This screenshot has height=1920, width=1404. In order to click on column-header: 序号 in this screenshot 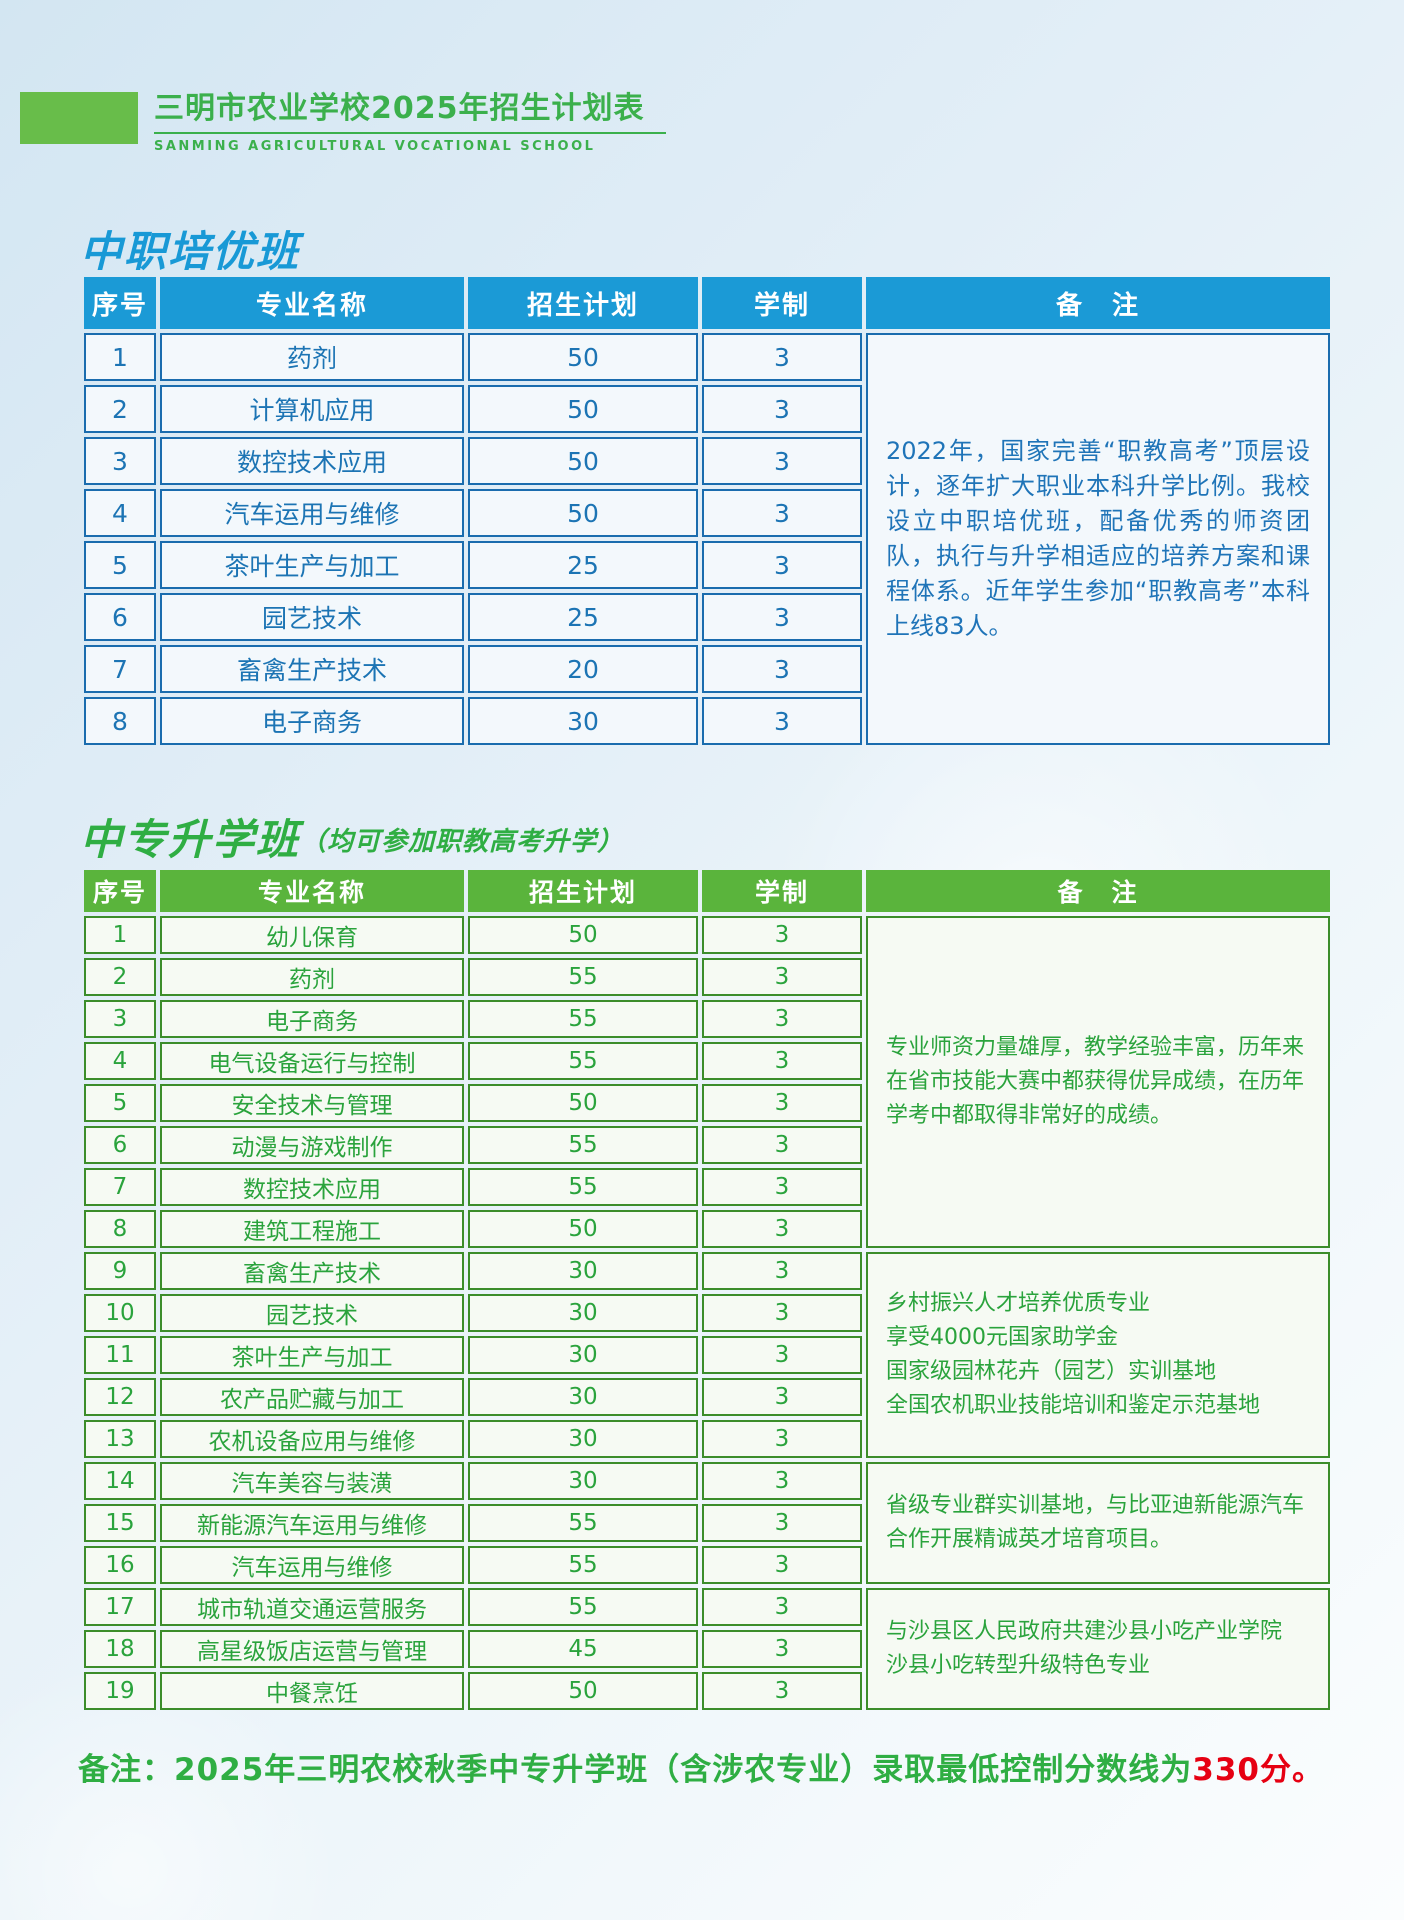, I will do `click(120, 303)`.